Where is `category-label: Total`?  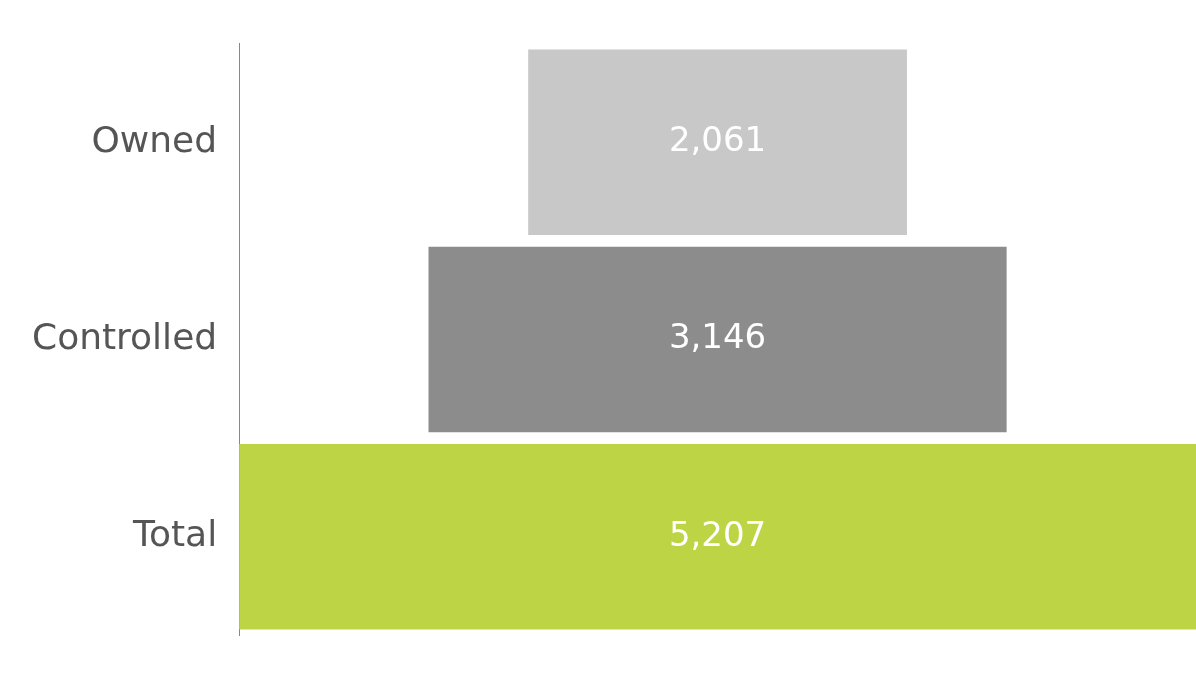
category-label: Total is located at coordinates (175, 534).